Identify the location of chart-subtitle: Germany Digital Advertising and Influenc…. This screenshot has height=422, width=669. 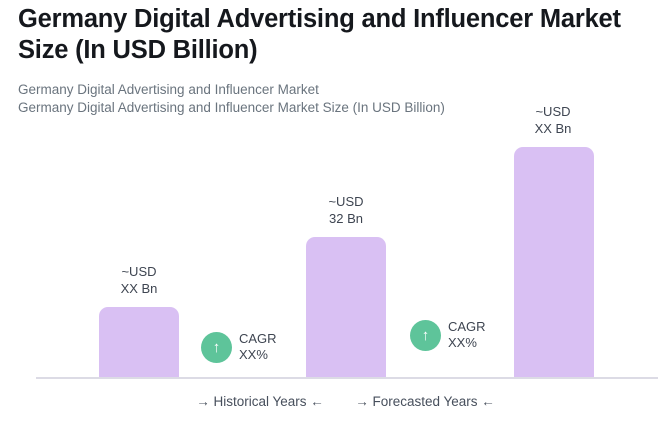
(231, 98).